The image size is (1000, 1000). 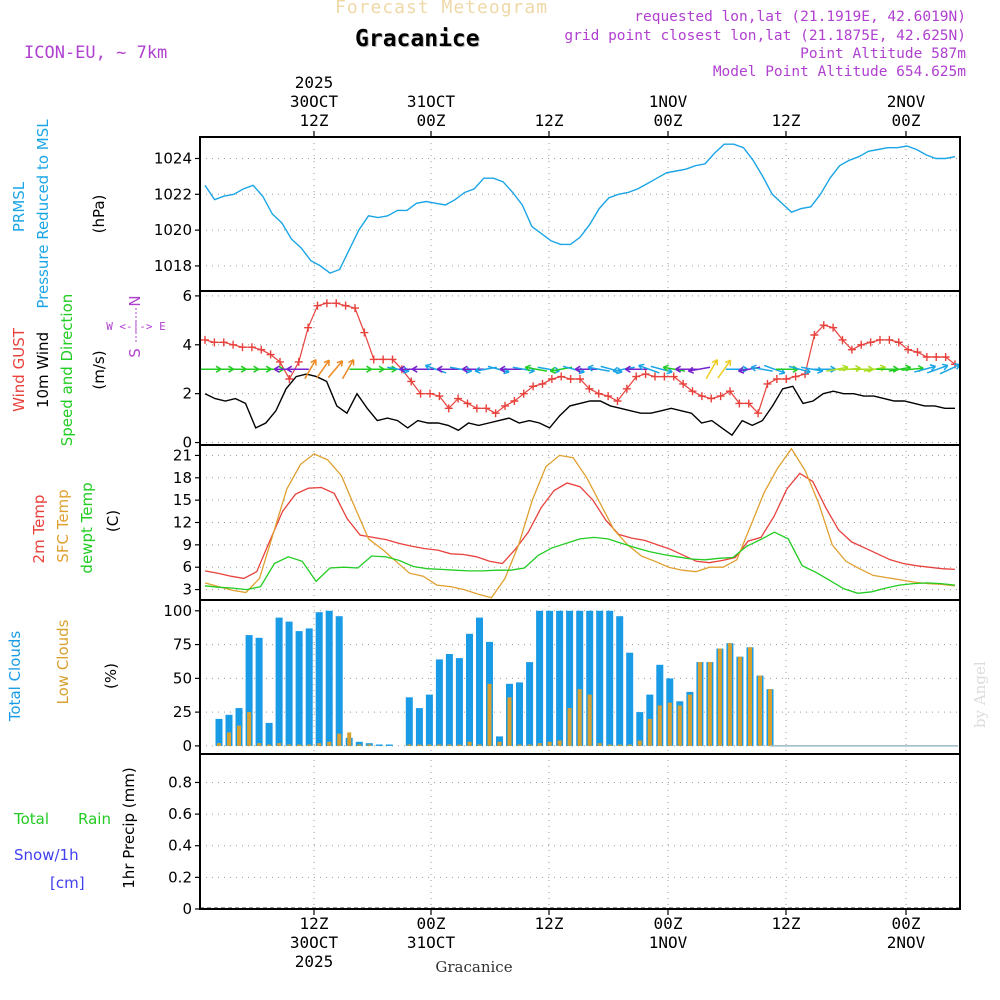 I want to click on pressure-panel-frame, so click(x=580, y=214).